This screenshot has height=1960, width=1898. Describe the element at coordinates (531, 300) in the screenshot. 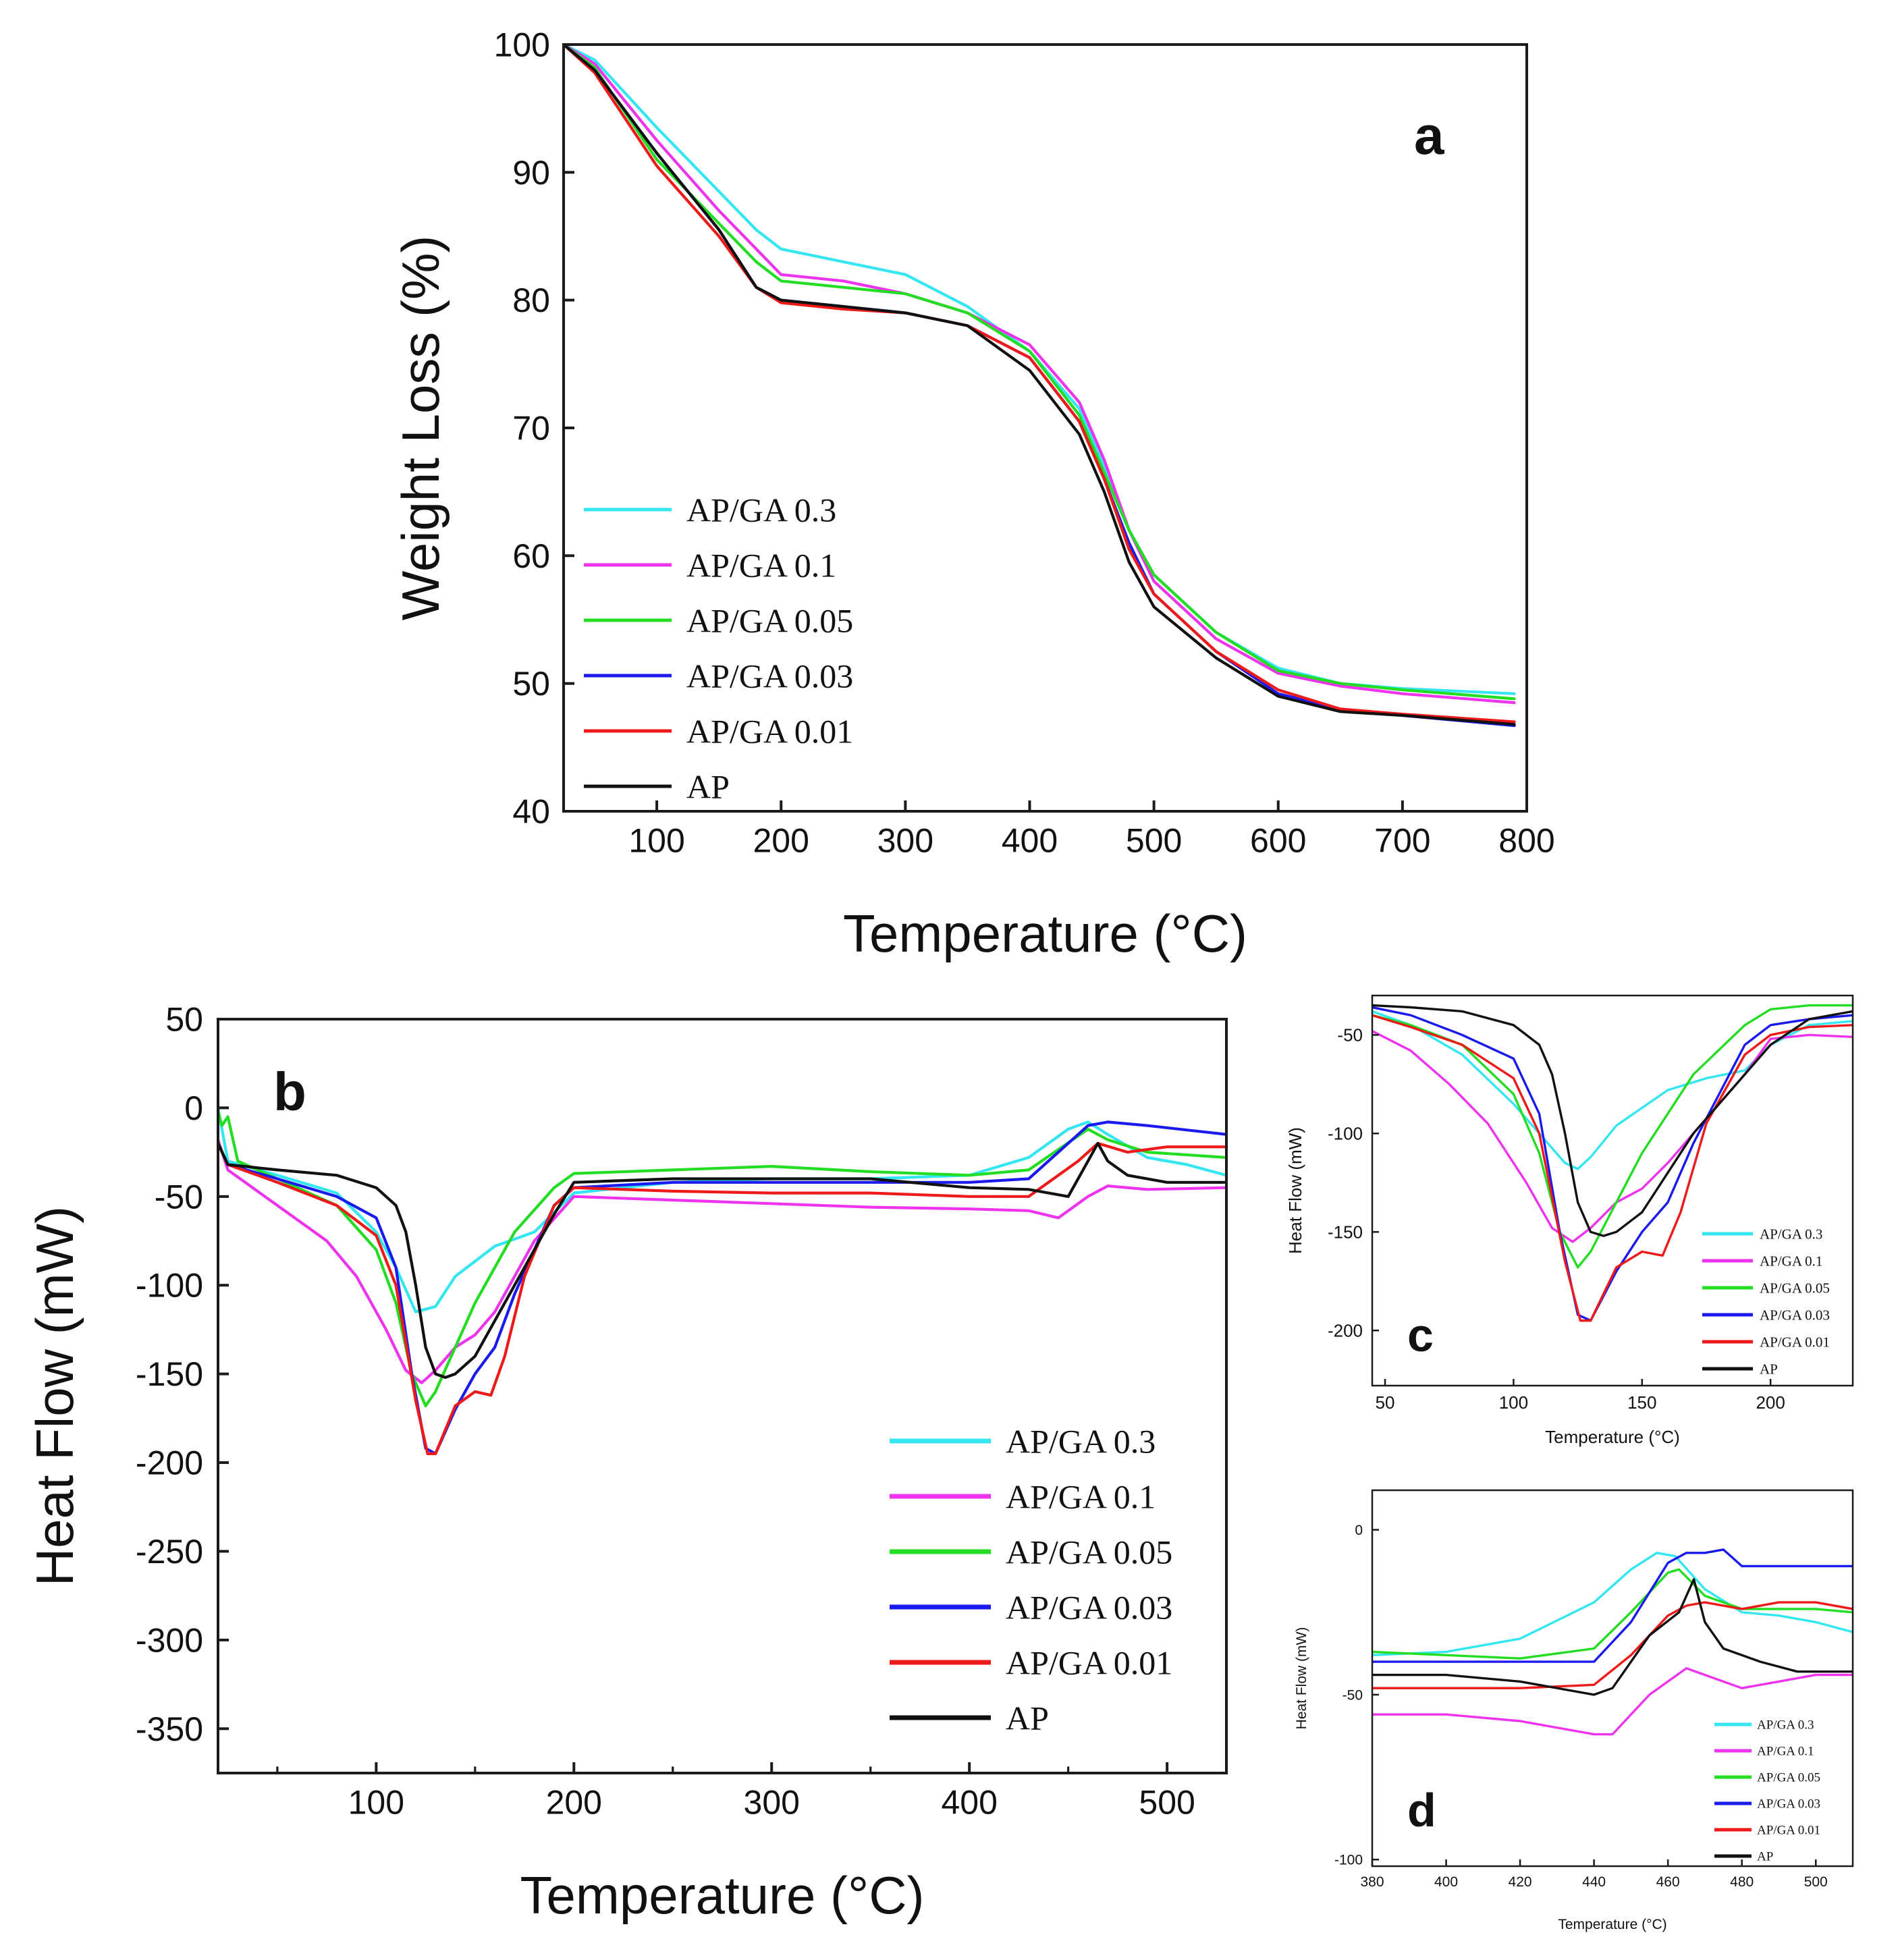

I see `y-tick-label: 80` at that location.